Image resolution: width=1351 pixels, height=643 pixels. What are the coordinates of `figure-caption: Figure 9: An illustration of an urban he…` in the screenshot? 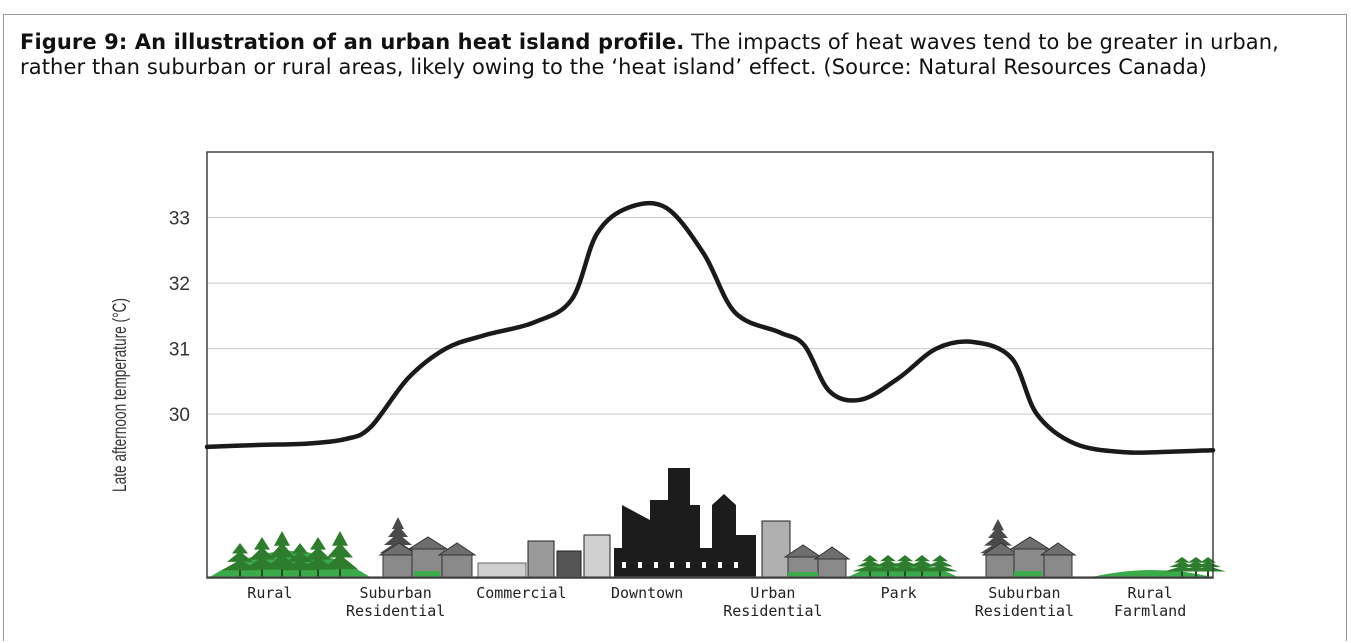 It's located at (675, 55).